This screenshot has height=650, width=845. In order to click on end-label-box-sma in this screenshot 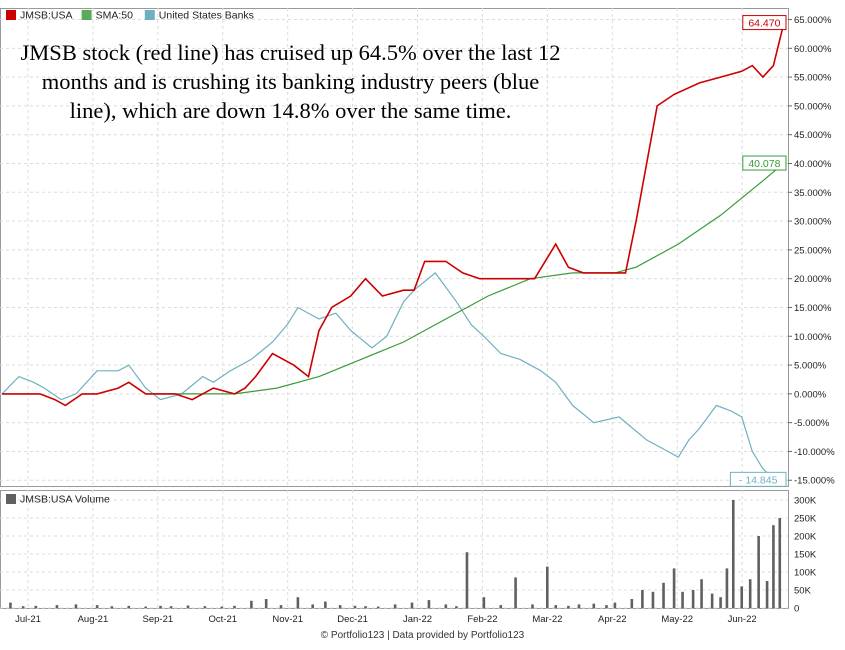, I will do `click(764, 163)`.